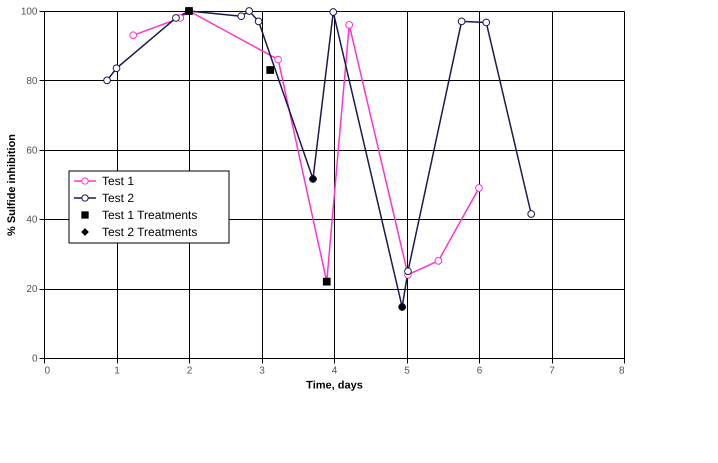 This screenshot has height=463, width=718. What do you see at coordinates (479, 371) in the screenshot?
I see `x-tick-label: 6` at bounding box center [479, 371].